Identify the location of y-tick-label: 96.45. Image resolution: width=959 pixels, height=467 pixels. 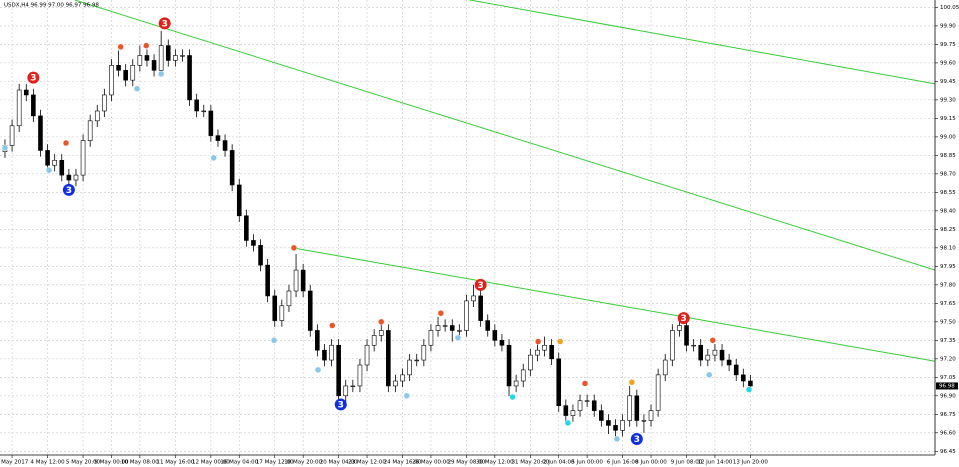
(948, 452).